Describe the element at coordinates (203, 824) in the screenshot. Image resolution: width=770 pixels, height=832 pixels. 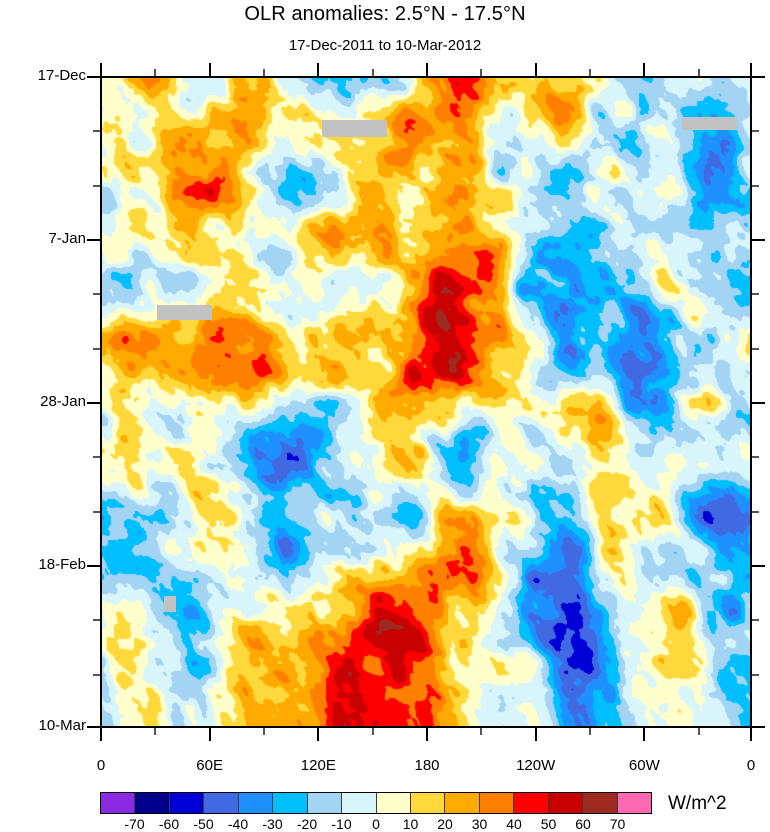
I see `colorbar-tick-label: -50` at that location.